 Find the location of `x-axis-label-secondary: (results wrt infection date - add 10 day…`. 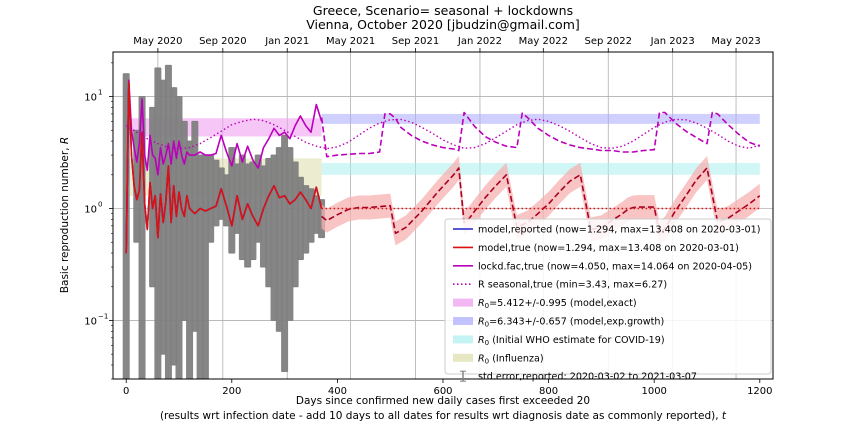

x-axis-label-secondary: (results wrt infection date - add 10 day… is located at coordinates (443, 416).